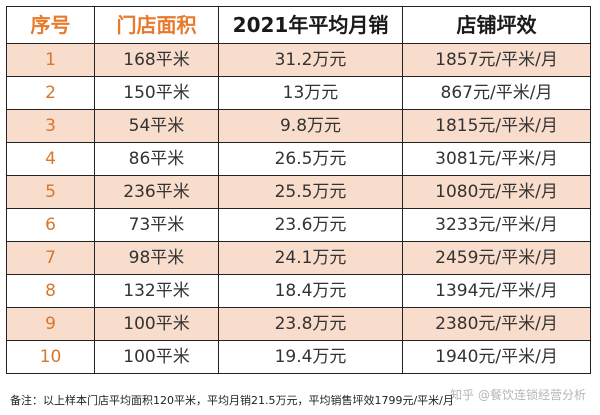  I want to click on cell-monthly-sales: 18.4万元, so click(310, 291).